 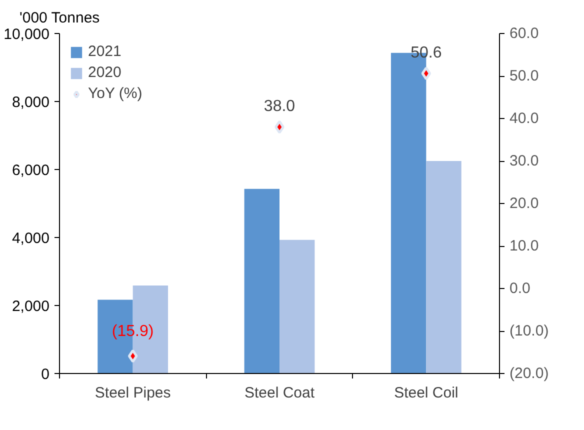 I want to click on y2-tick-label: 50.0, so click(x=524, y=76).